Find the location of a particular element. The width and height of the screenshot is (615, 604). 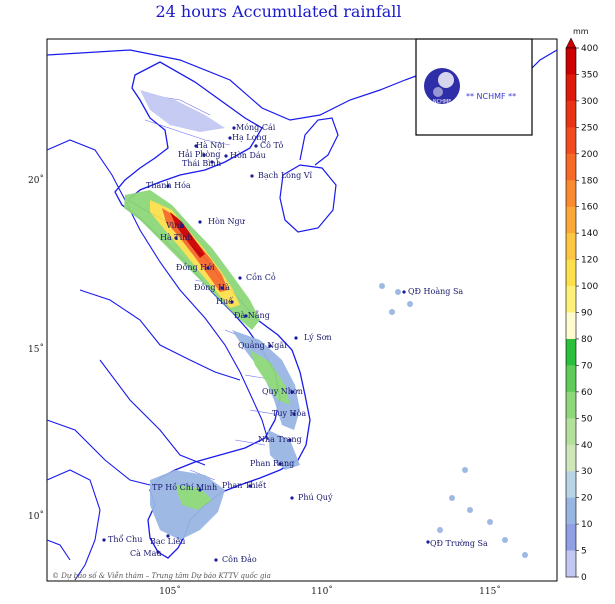

place-label: Nha Trang is located at coordinates (280, 439).